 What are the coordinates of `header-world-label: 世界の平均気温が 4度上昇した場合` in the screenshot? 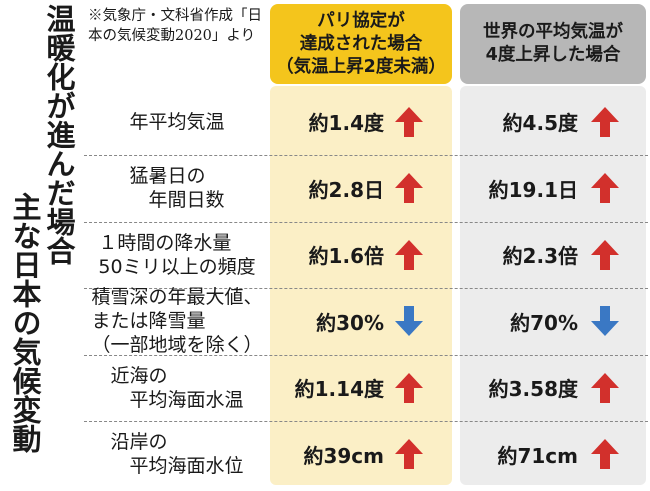 It's located at (553, 43).